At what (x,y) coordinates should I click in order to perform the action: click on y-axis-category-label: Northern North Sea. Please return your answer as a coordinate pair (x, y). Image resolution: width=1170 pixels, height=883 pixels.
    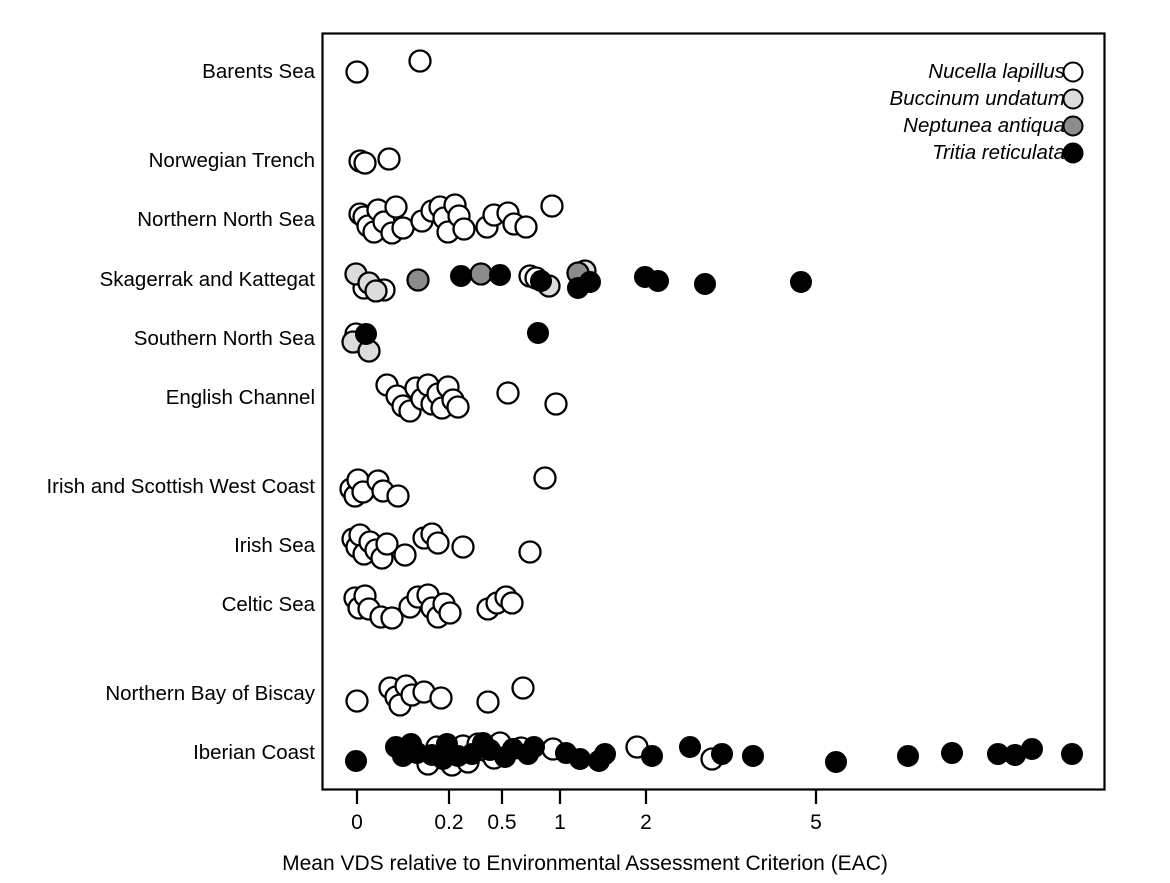
    Looking at the image, I should click on (226, 219).